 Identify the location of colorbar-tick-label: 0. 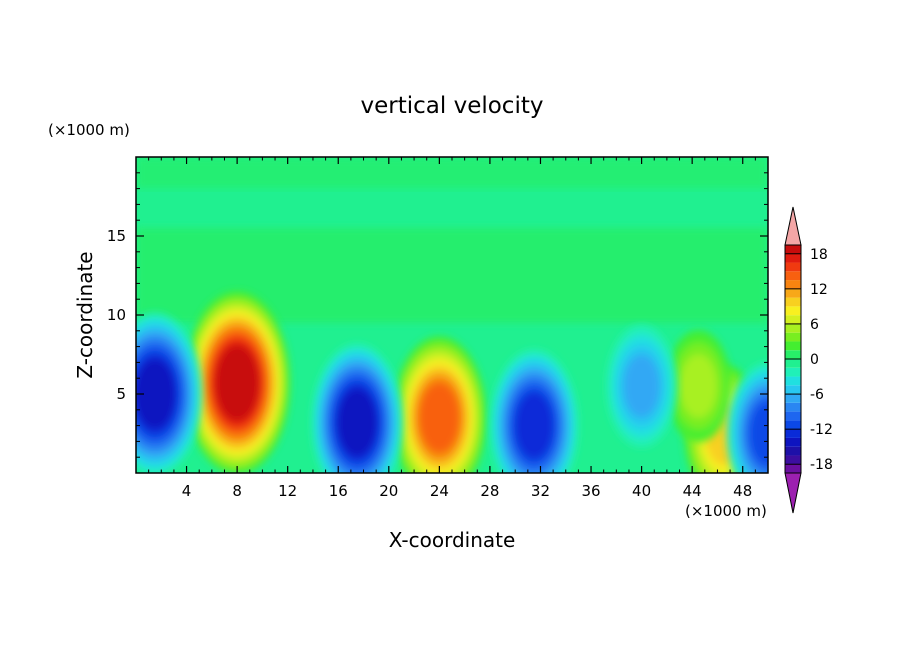
(814, 360).